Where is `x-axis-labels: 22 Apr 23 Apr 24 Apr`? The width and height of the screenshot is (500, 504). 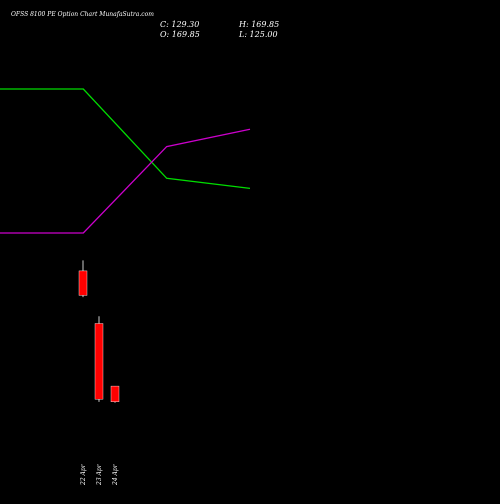
x-axis-labels: 22 Apr 23 Apr 24 Apr is located at coordinates (99, 474).